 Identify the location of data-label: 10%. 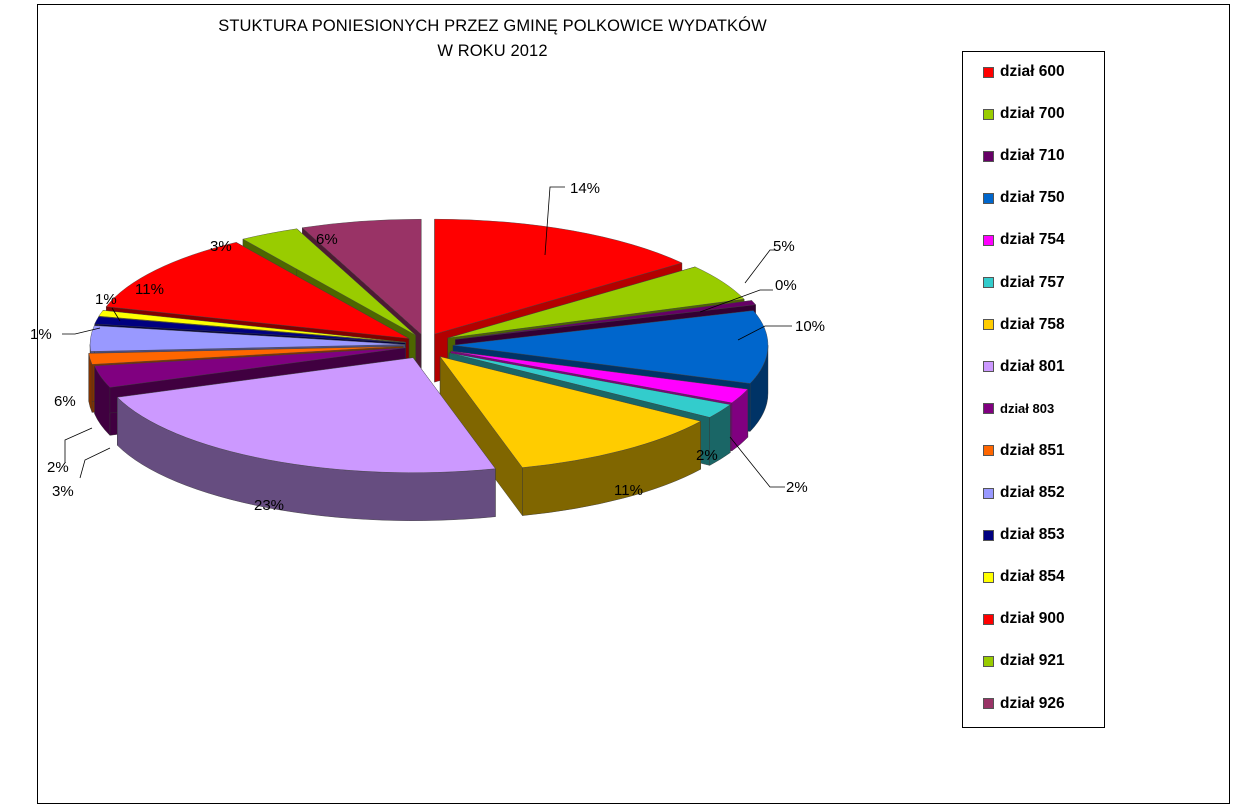
(810, 326).